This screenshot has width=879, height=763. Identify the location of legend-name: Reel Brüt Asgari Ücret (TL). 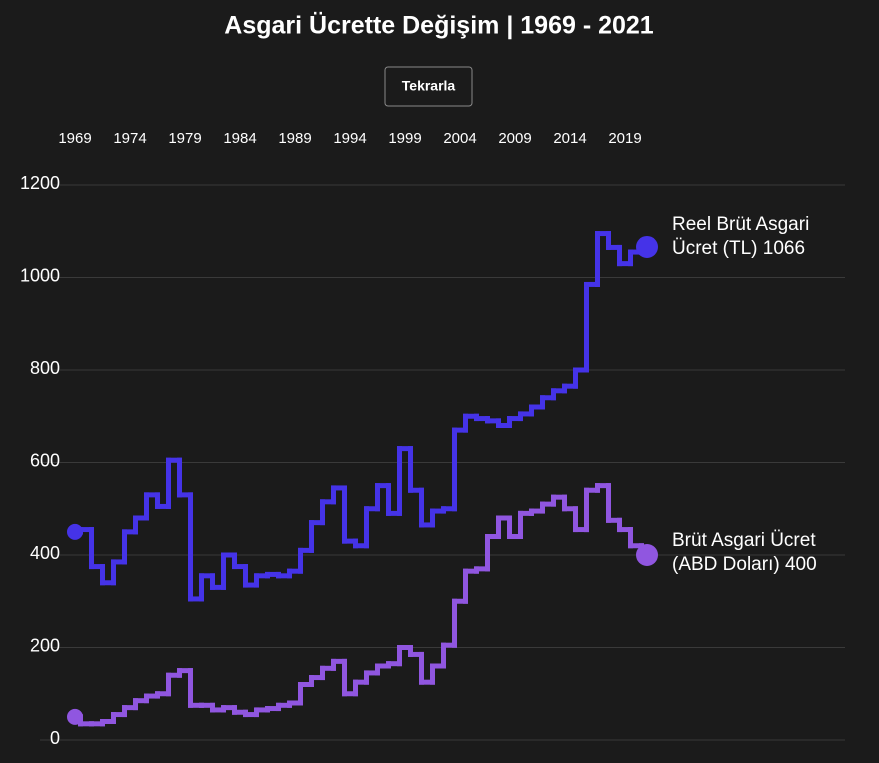
(741, 236).